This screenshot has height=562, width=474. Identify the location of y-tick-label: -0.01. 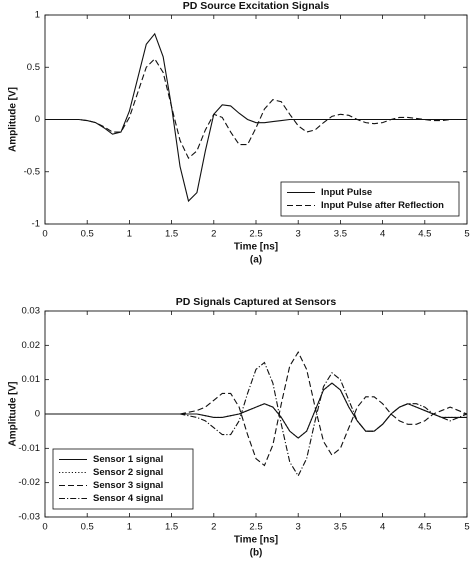
(29, 448).